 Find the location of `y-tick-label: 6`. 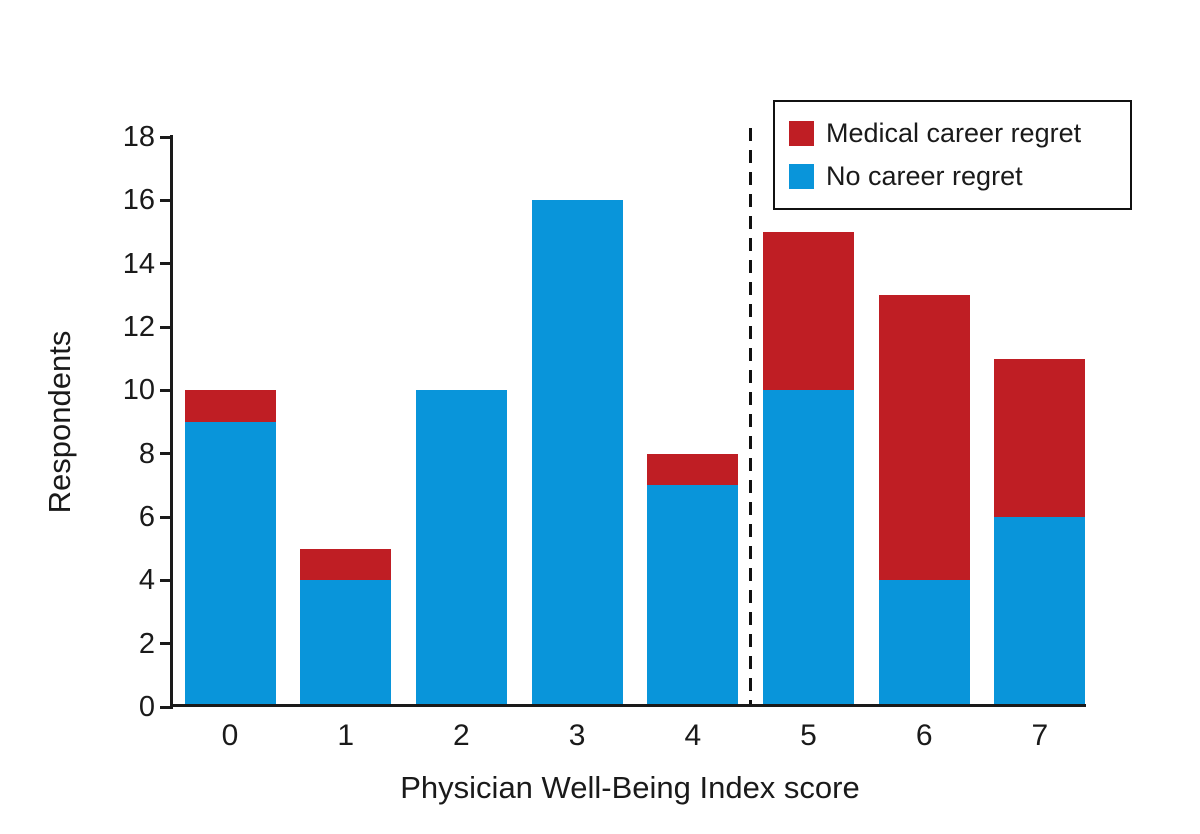

y-tick-label: 6 is located at coordinates (146, 517).